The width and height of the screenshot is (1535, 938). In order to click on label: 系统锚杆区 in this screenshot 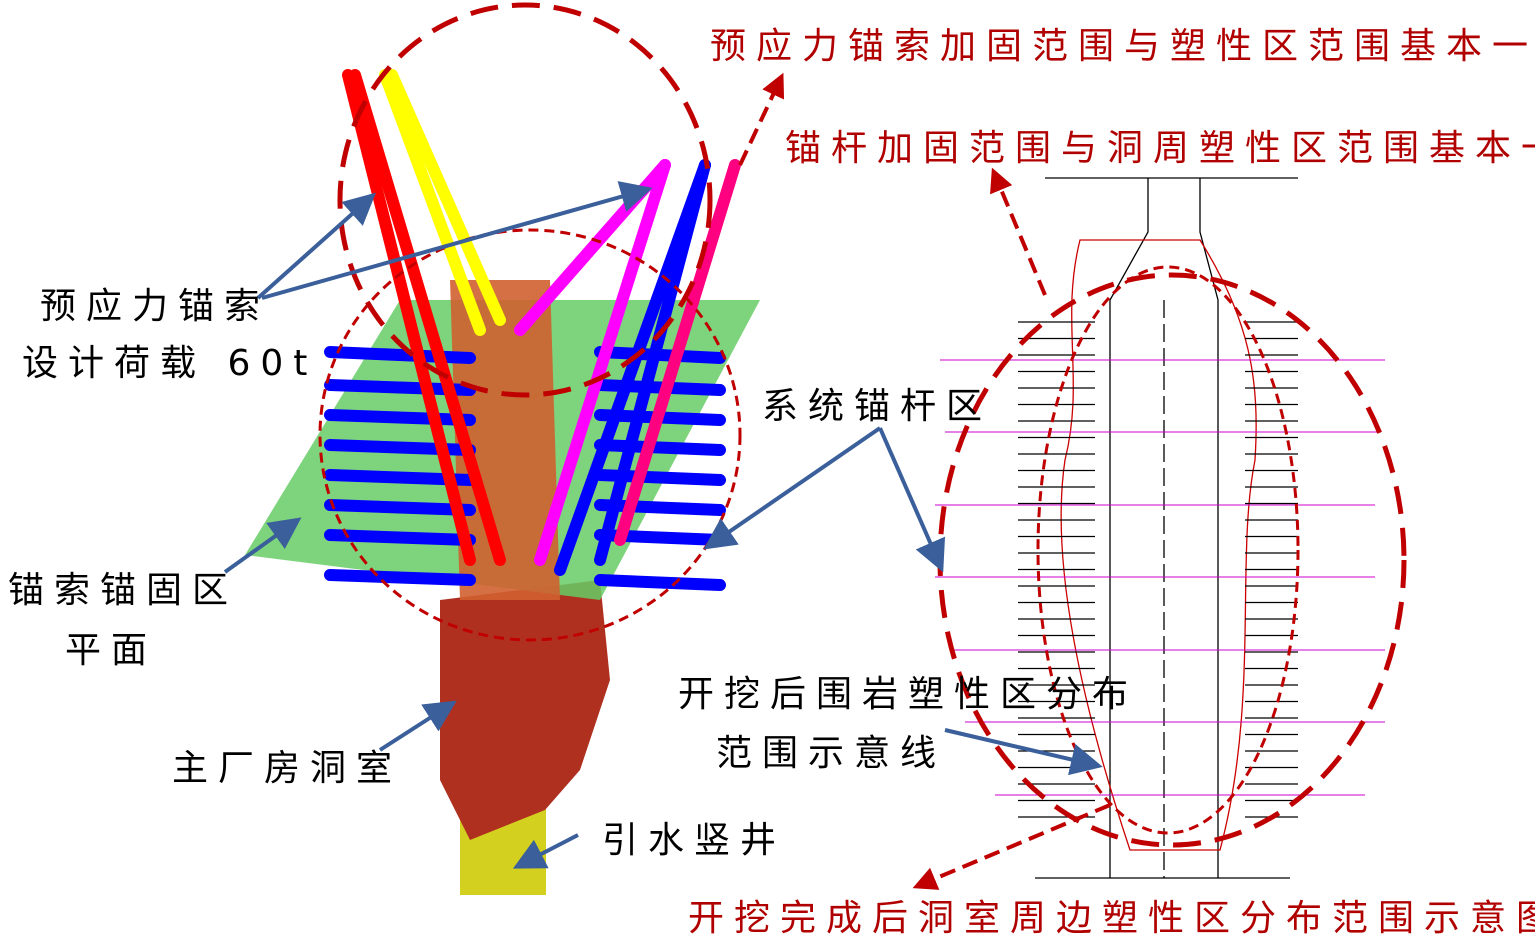, I will do `click(877, 406)`.